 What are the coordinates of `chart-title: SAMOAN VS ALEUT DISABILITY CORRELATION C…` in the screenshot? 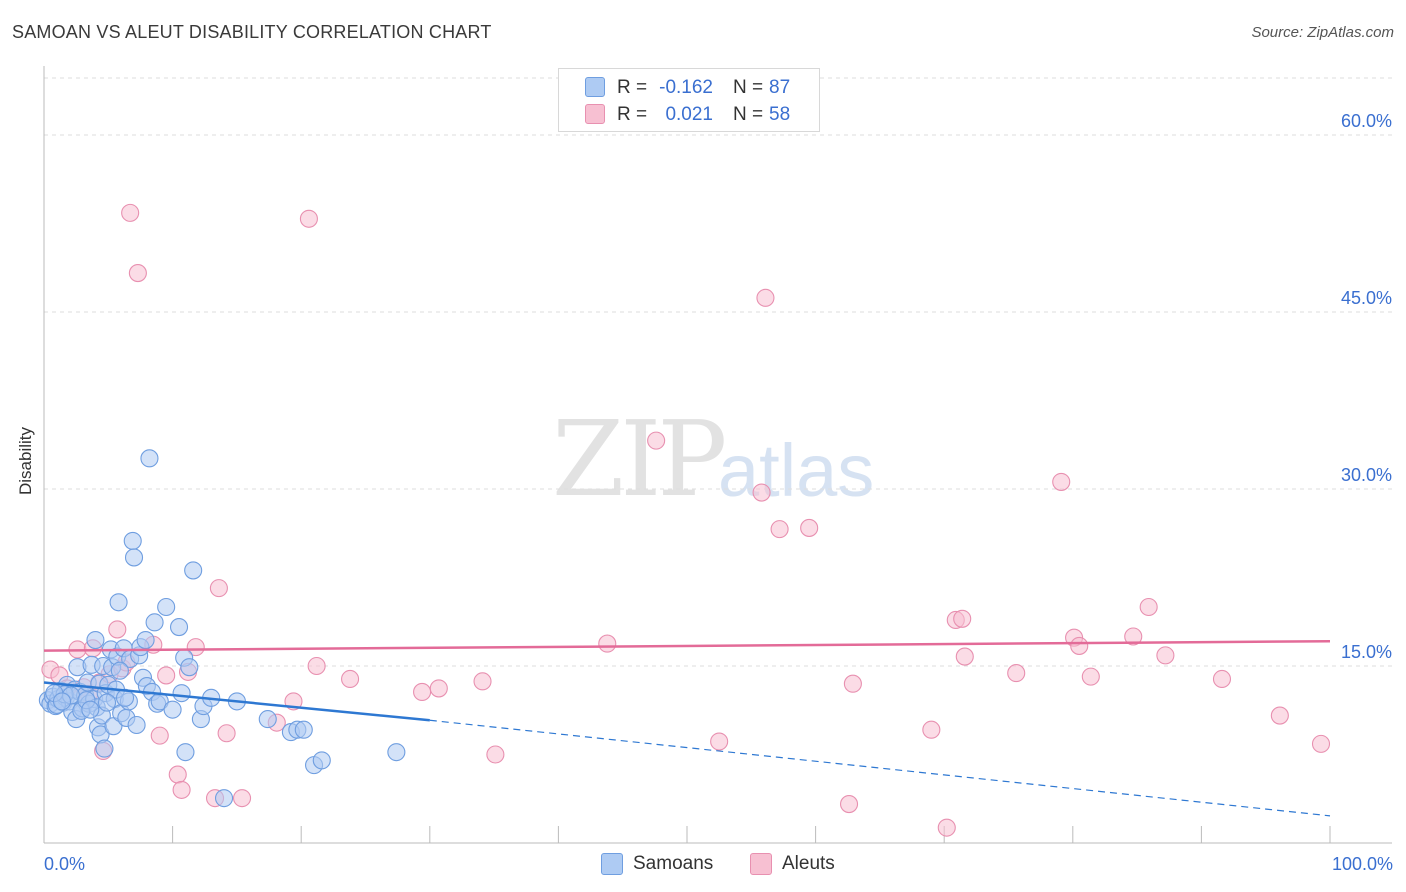 It's located at (252, 32).